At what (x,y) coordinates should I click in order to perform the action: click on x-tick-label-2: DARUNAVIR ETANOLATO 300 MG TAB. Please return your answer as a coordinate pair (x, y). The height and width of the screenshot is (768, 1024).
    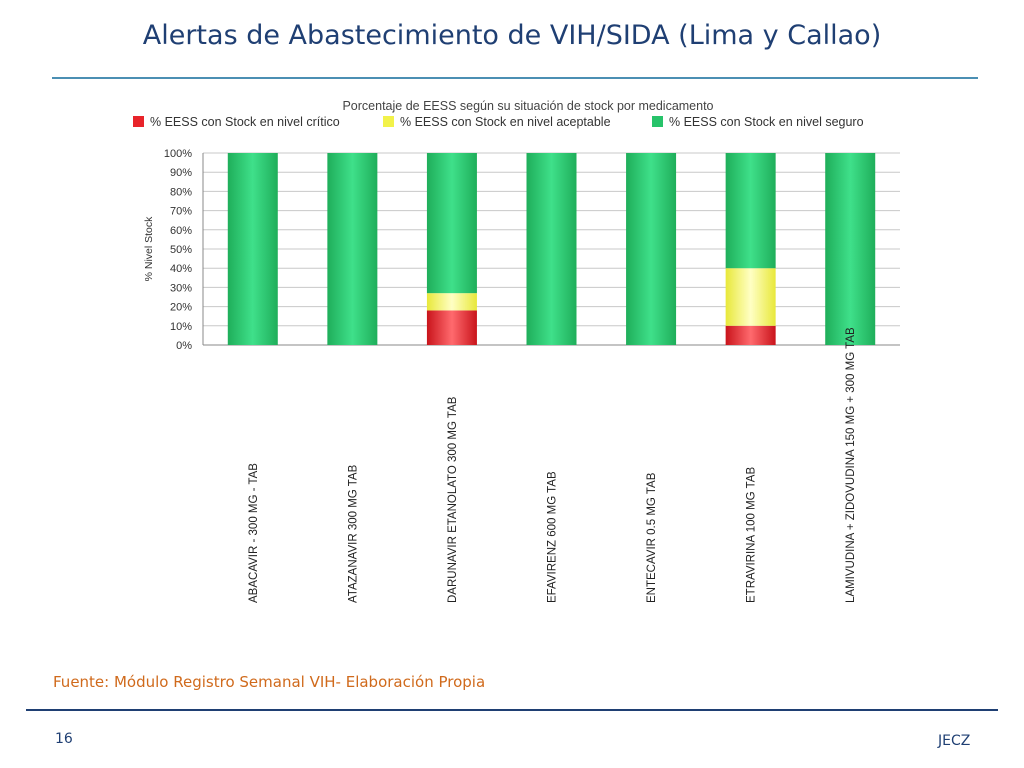
    Looking at the image, I should click on (453, 499).